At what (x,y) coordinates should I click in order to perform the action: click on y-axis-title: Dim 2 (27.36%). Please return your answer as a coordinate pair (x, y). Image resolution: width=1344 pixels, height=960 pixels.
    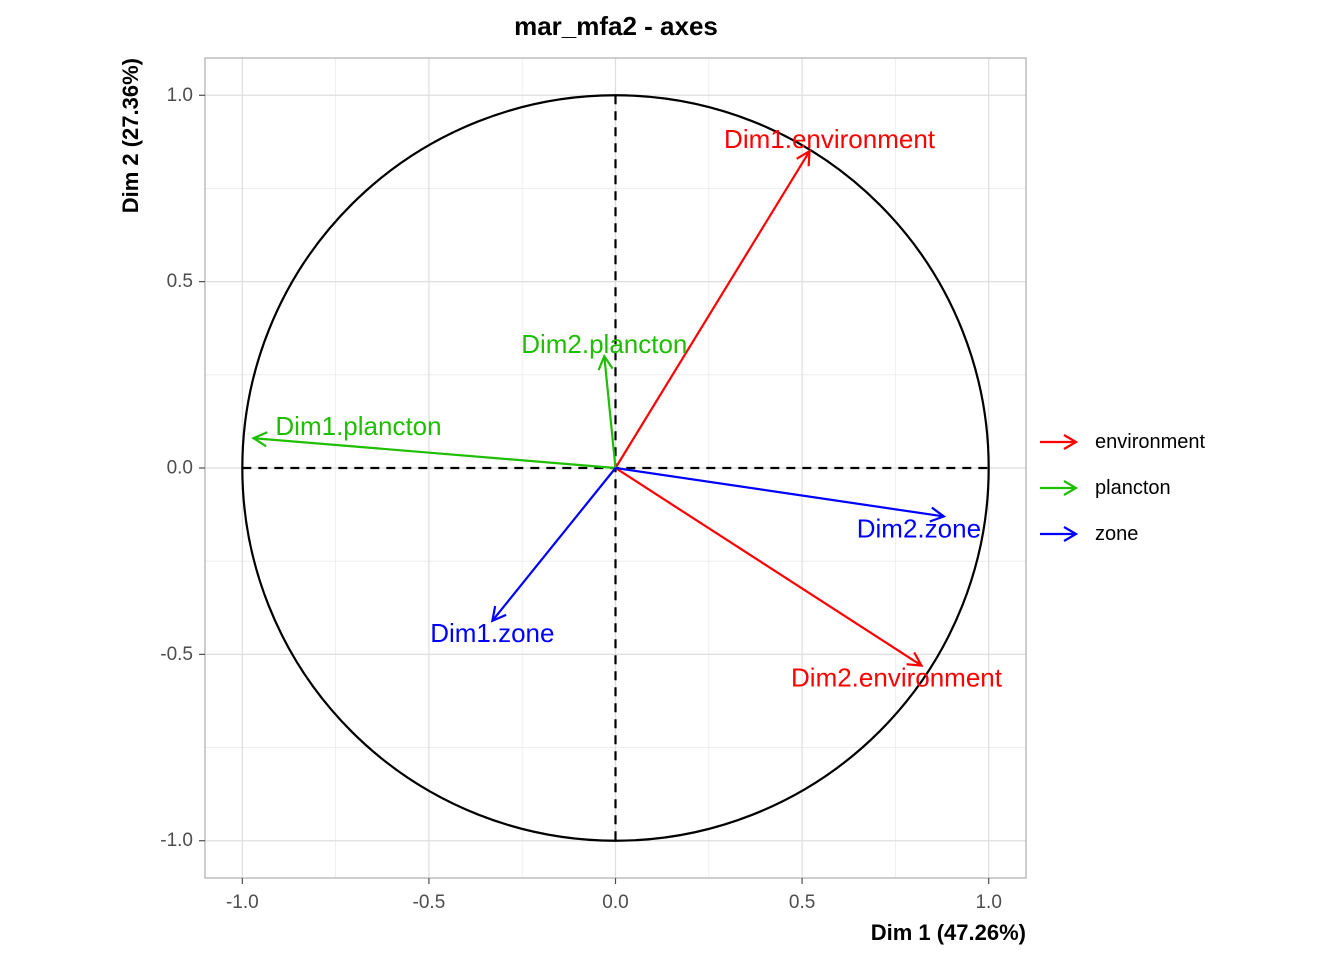
    Looking at the image, I should click on (130, 135).